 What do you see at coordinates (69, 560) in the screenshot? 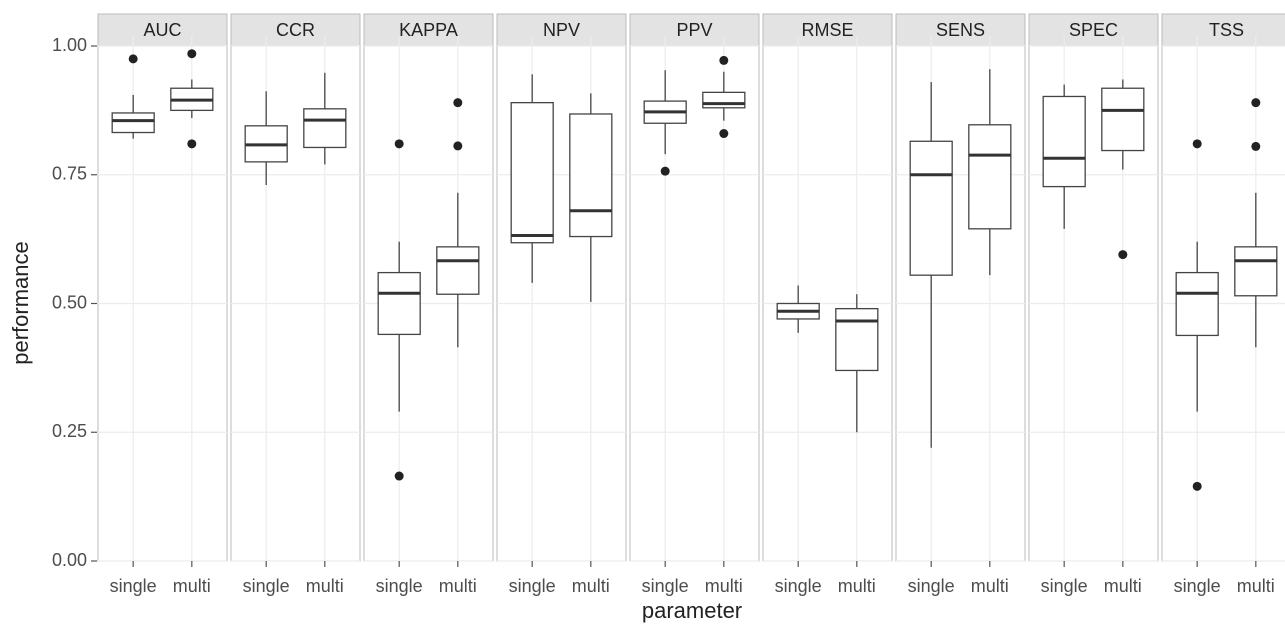
I see `y-tick-label: 0.00` at bounding box center [69, 560].